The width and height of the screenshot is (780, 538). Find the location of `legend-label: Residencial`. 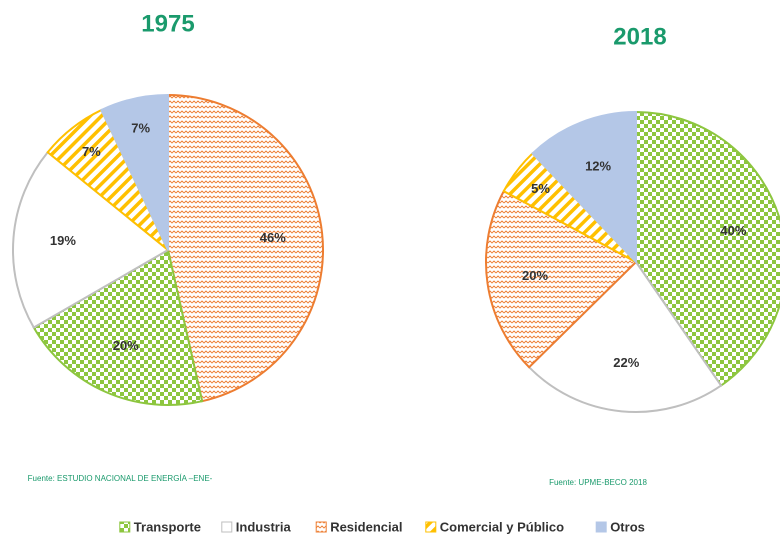

legend-label: Residencial is located at coordinates (366, 526).